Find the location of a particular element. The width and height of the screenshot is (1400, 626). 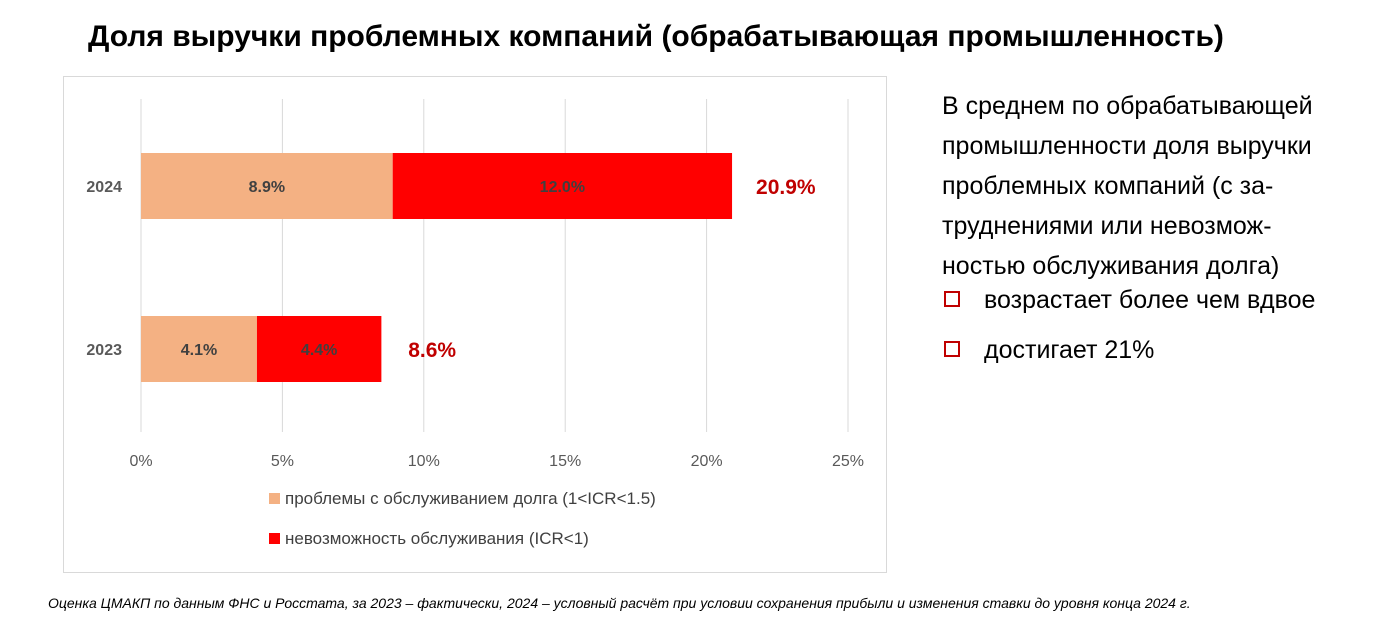

data-label: 4.4% is located at coordinates (319, 350).